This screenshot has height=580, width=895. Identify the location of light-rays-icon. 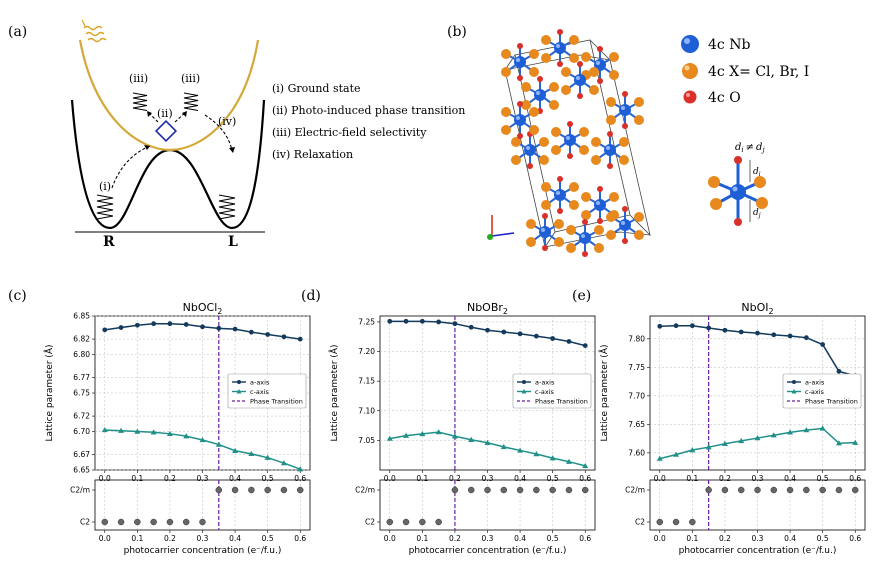
(94, 31).